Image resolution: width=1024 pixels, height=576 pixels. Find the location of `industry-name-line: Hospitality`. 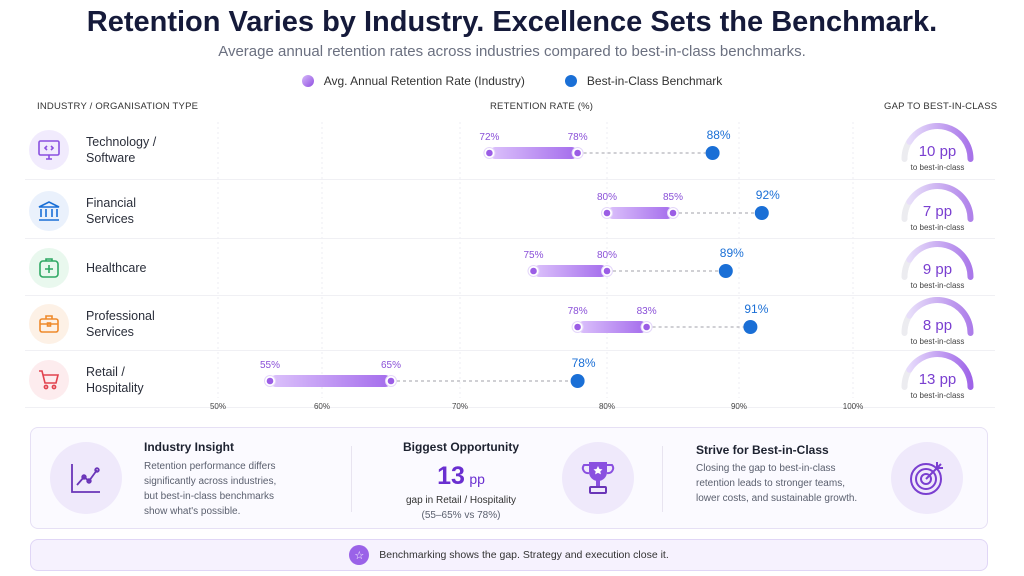

industry-name-line: Hospitality is located at coordinates (115, 388).